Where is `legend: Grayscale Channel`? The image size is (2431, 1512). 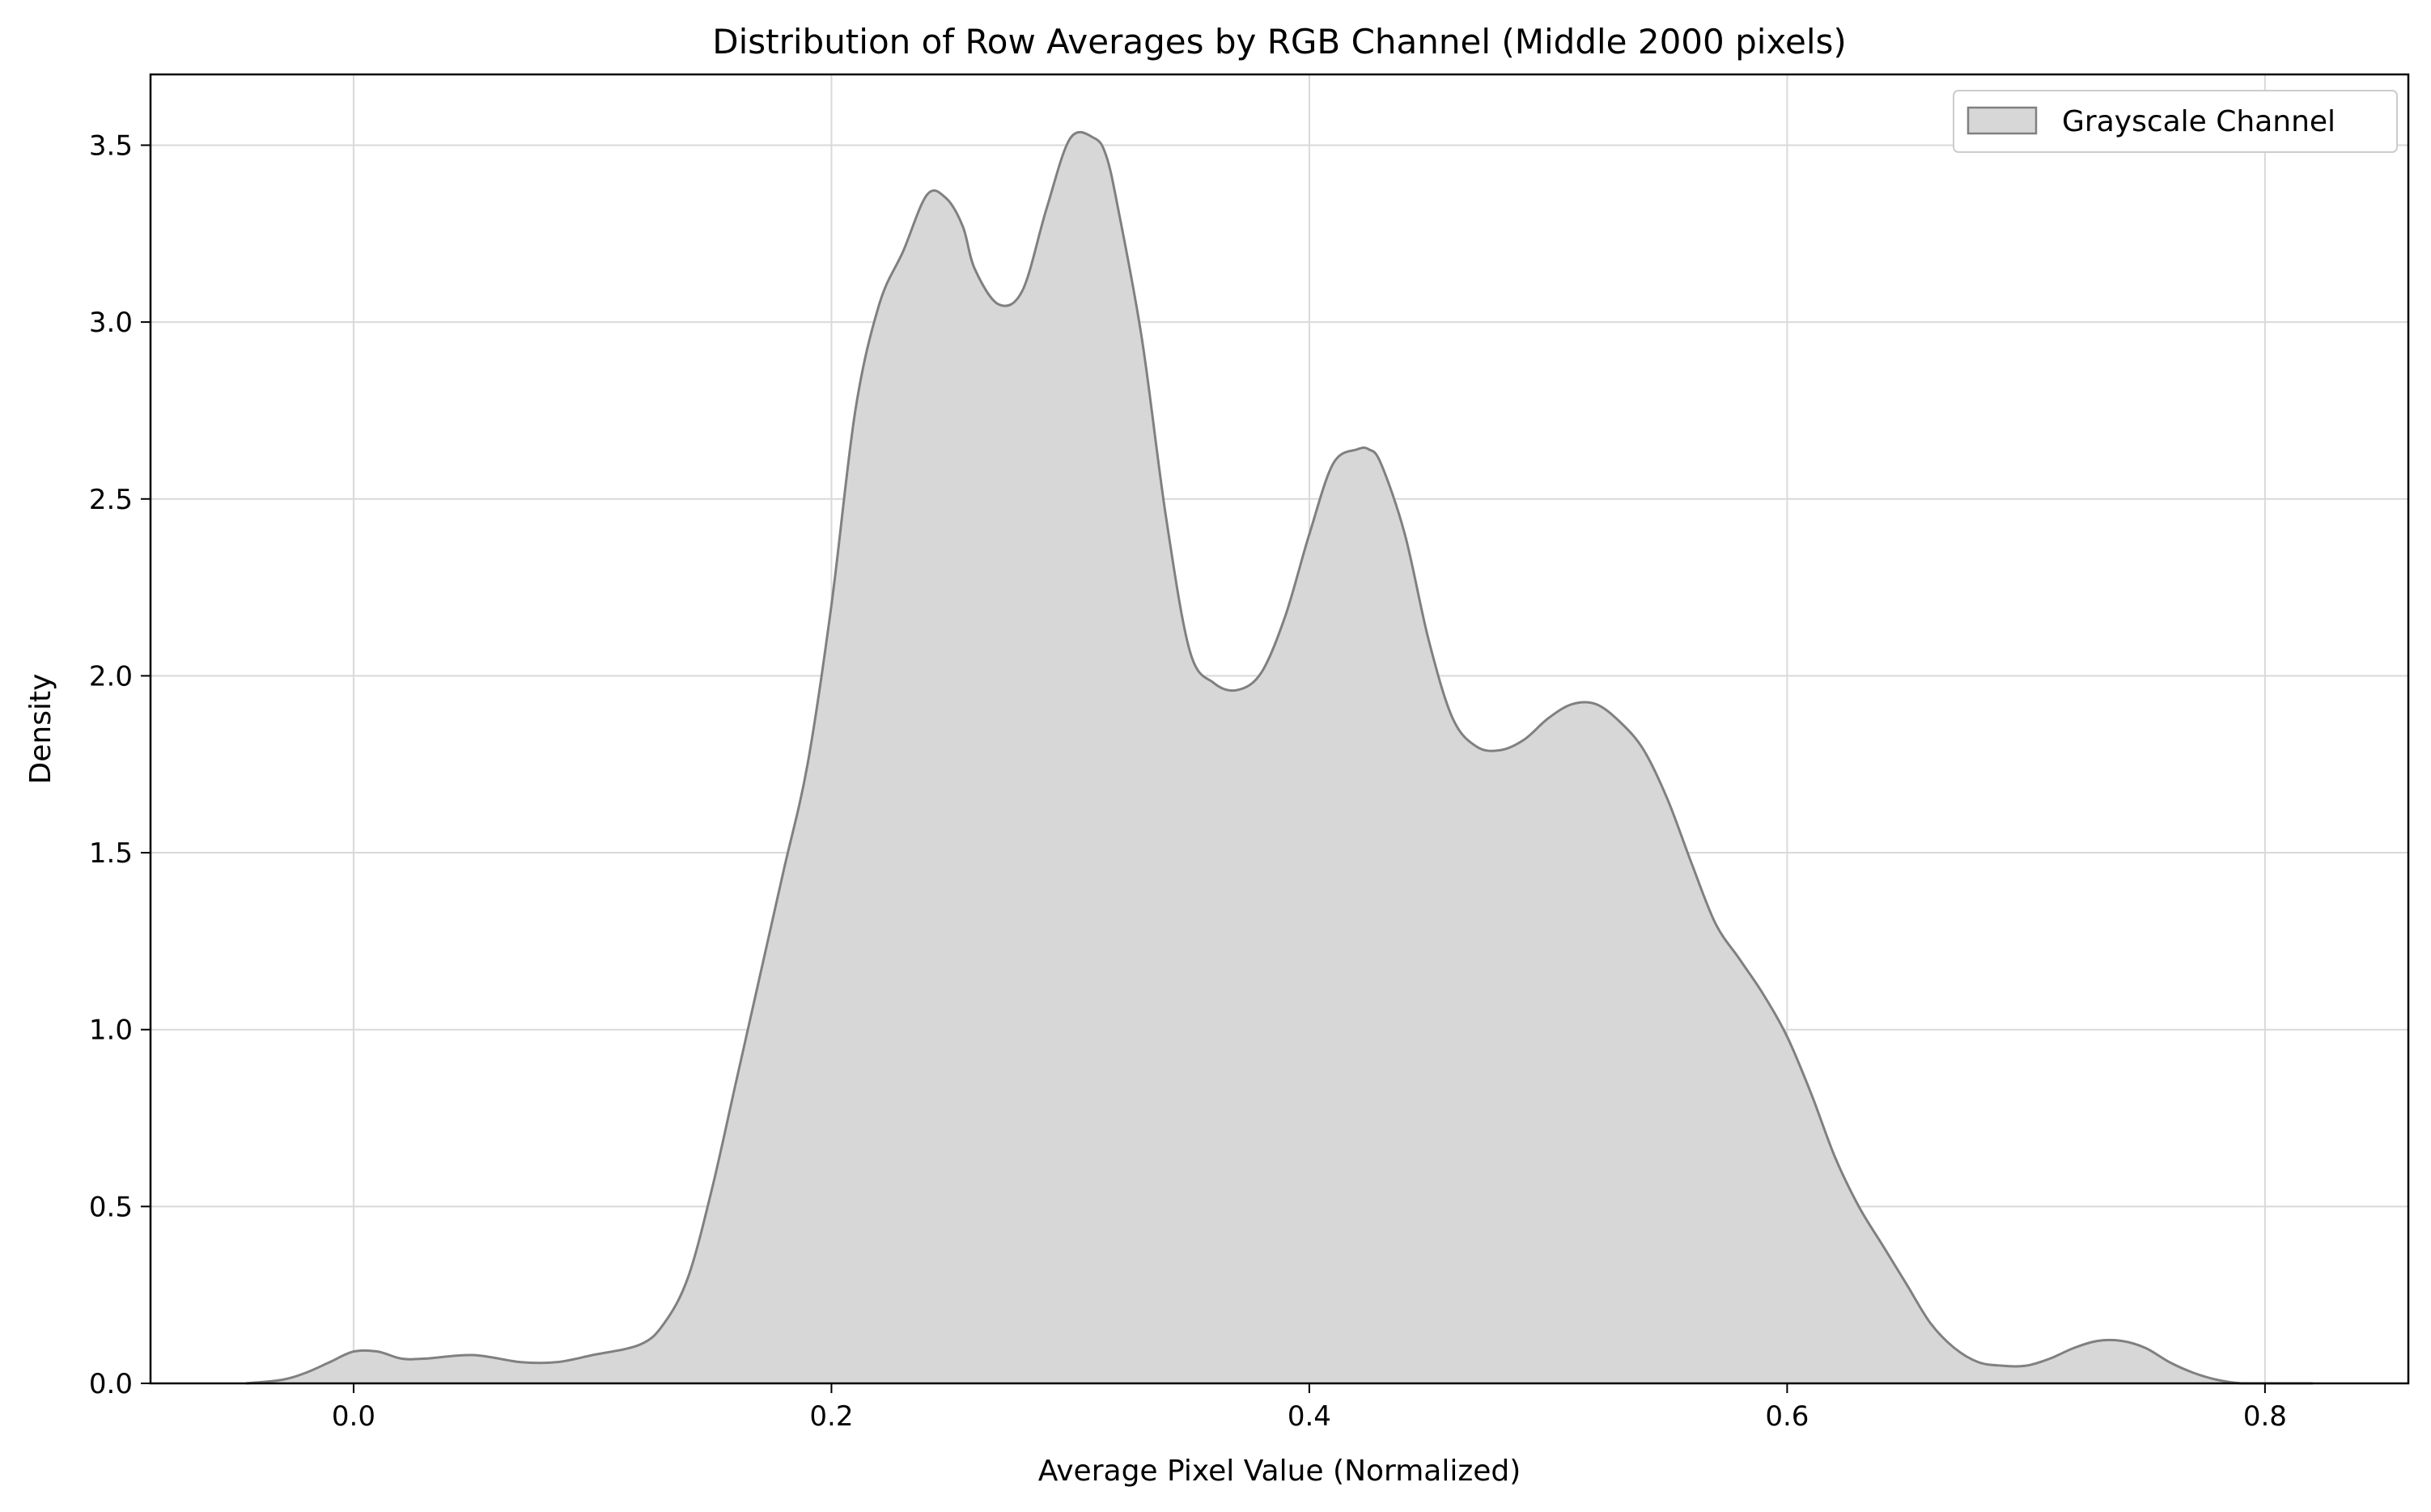
legend: Grayscale Channel is located at coordinates (2175, 121).